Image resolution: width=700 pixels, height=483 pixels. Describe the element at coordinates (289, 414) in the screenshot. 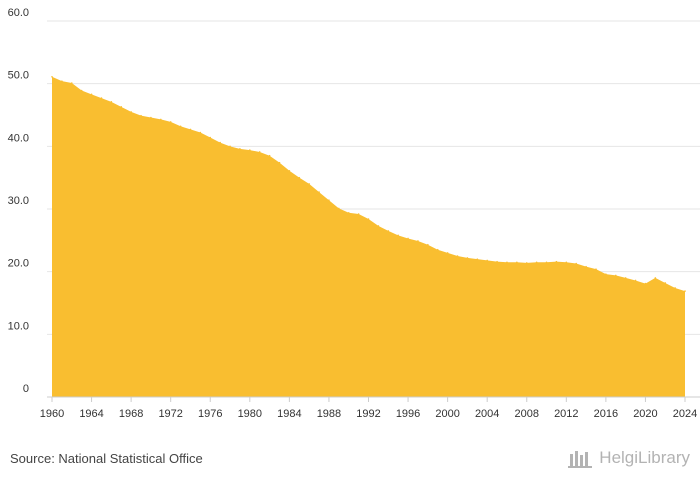

I see `x-tick-label: 1984` at that location.